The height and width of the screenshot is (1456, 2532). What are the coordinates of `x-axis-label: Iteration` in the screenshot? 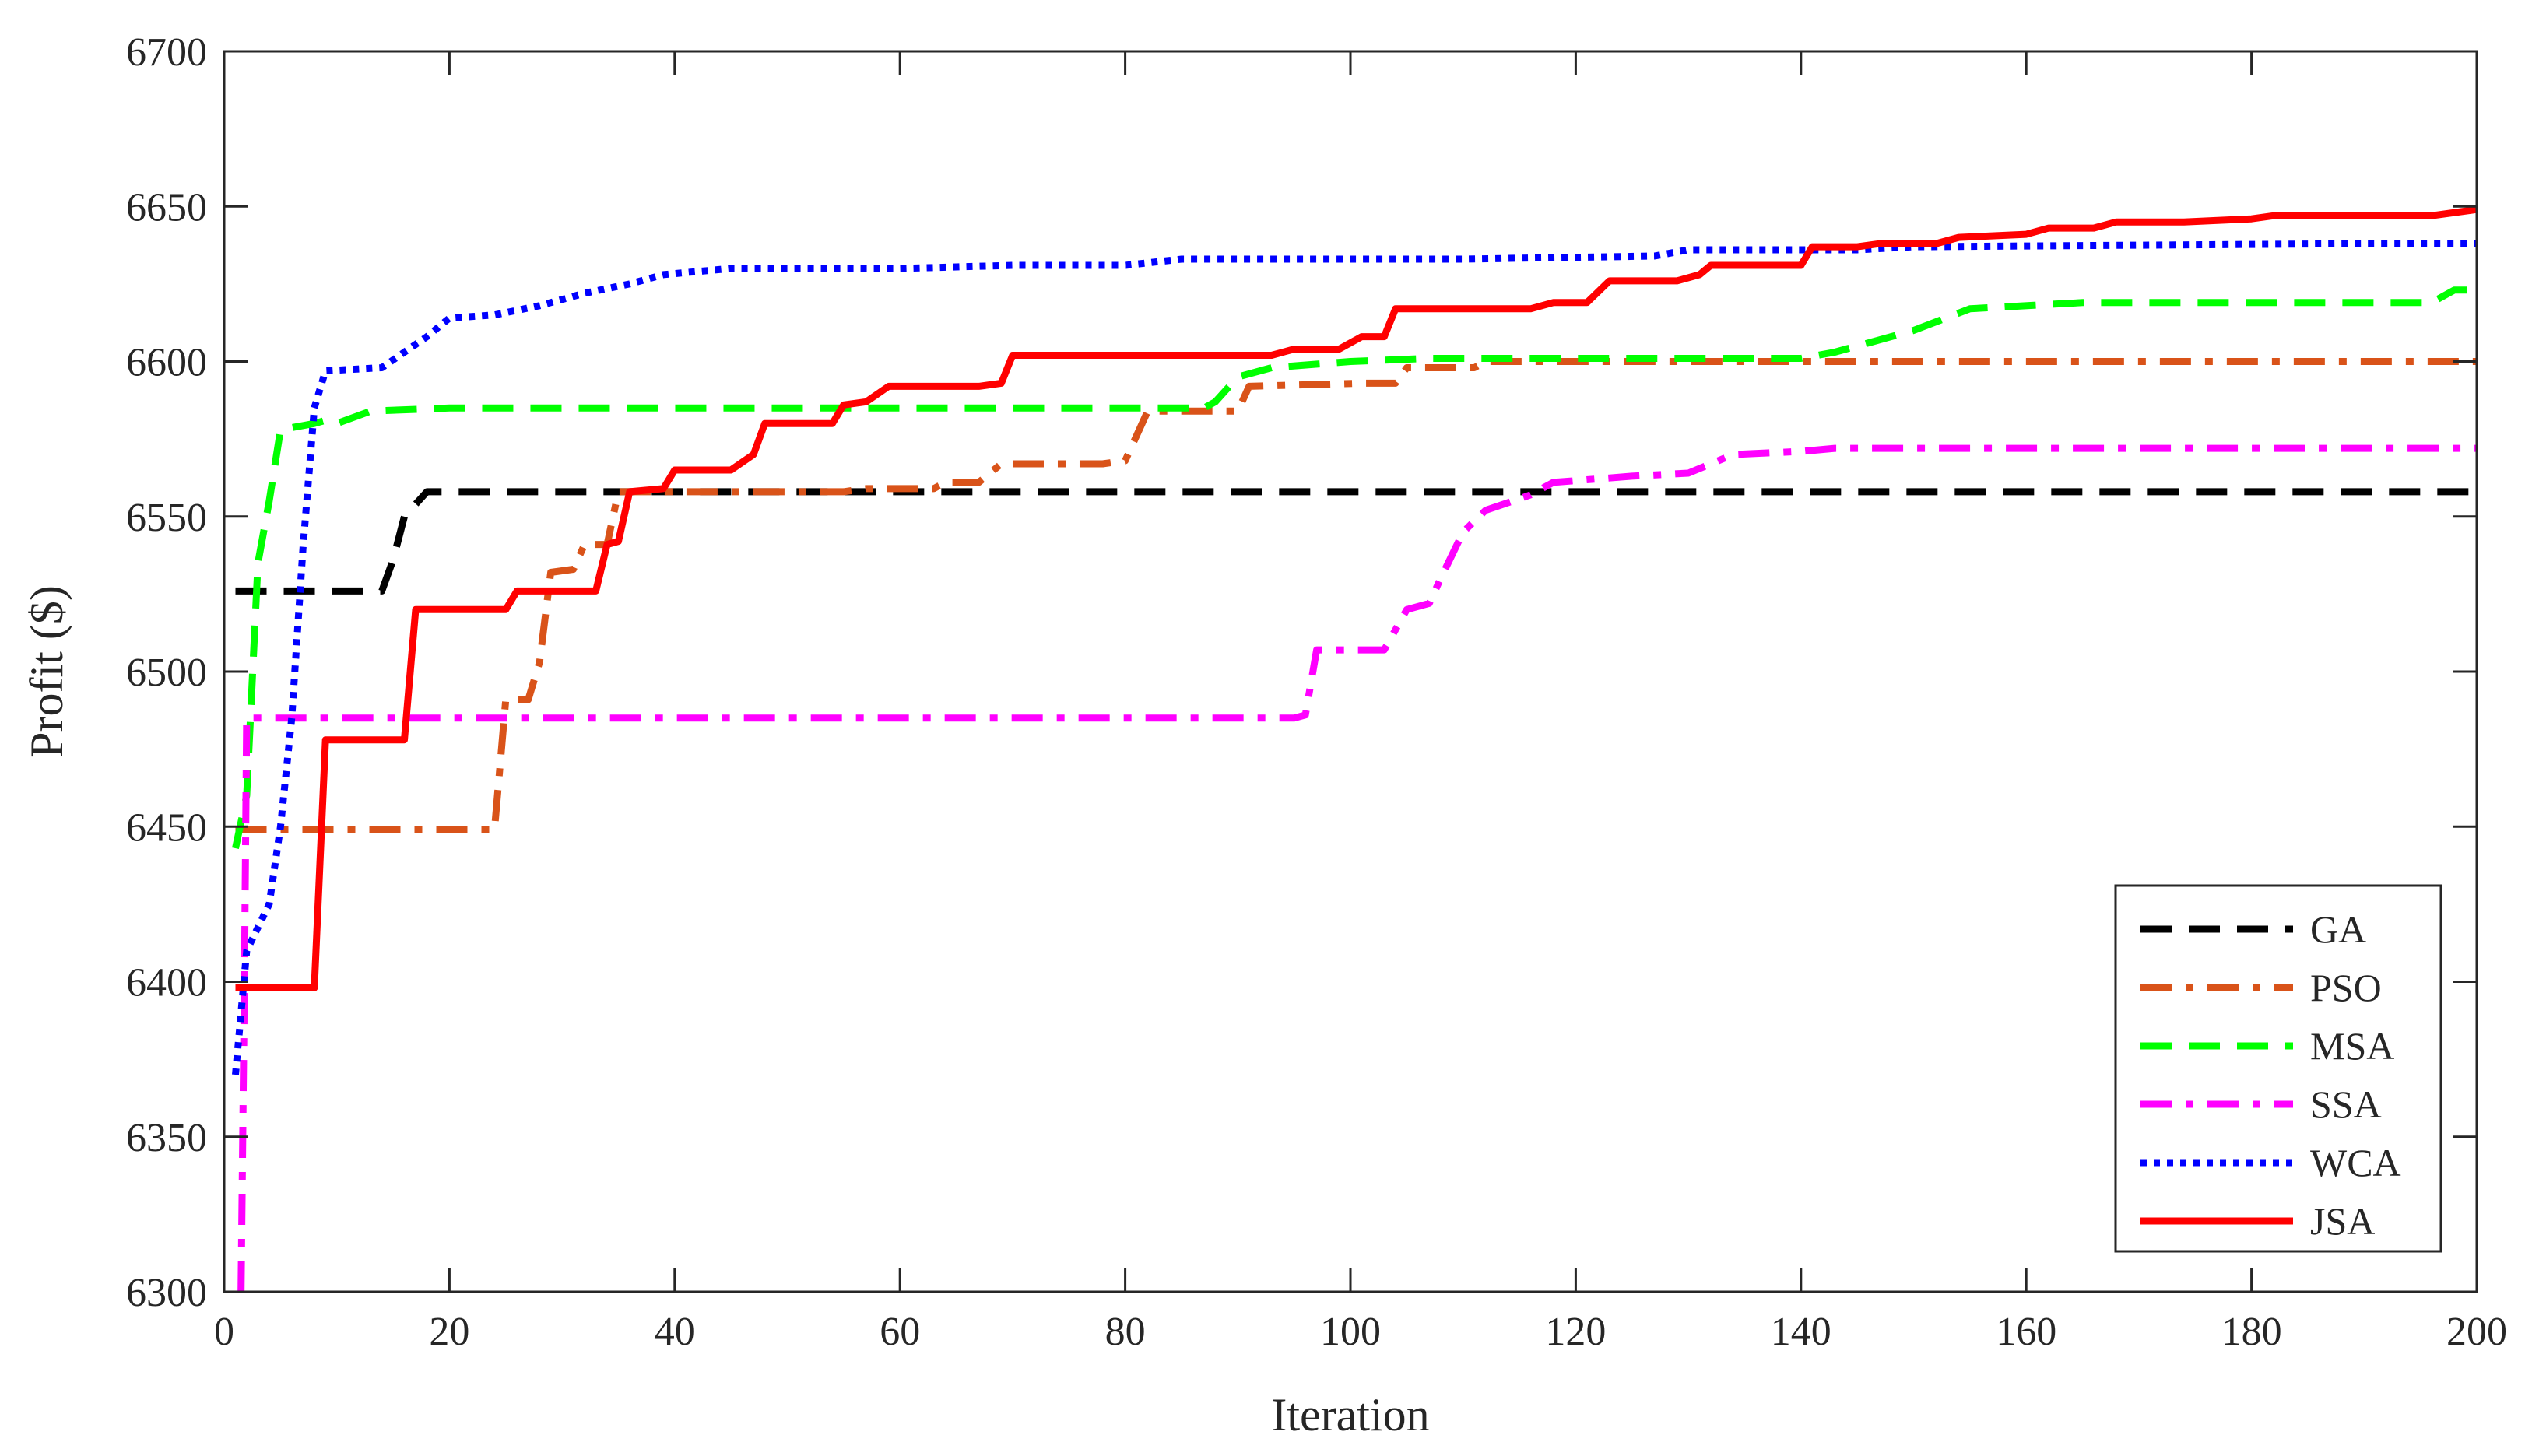 It's located at (1350, 1415).